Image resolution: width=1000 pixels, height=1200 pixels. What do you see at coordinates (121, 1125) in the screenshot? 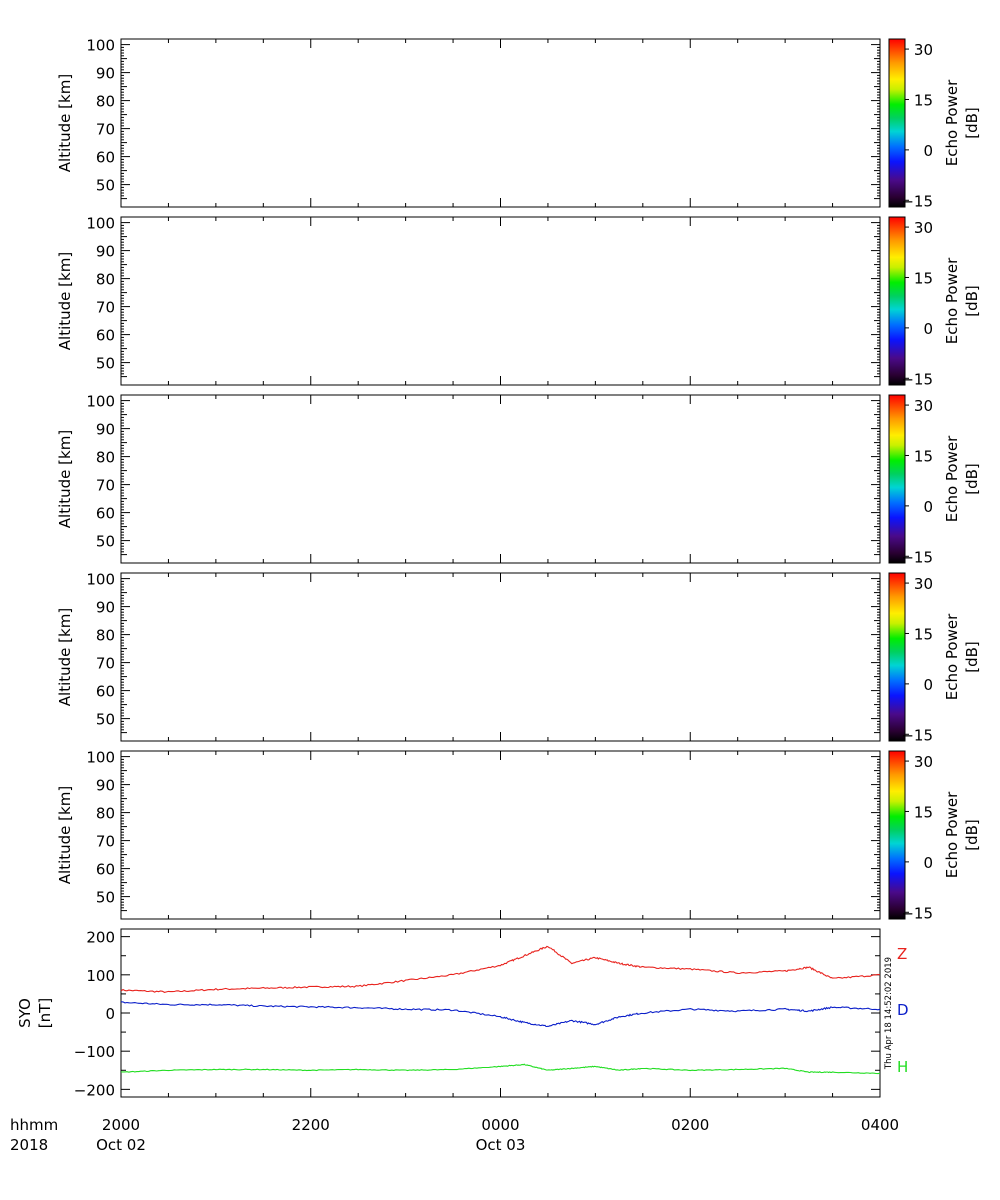
I see `x-tick-label: 2000` at bounding box center [121, 1125].